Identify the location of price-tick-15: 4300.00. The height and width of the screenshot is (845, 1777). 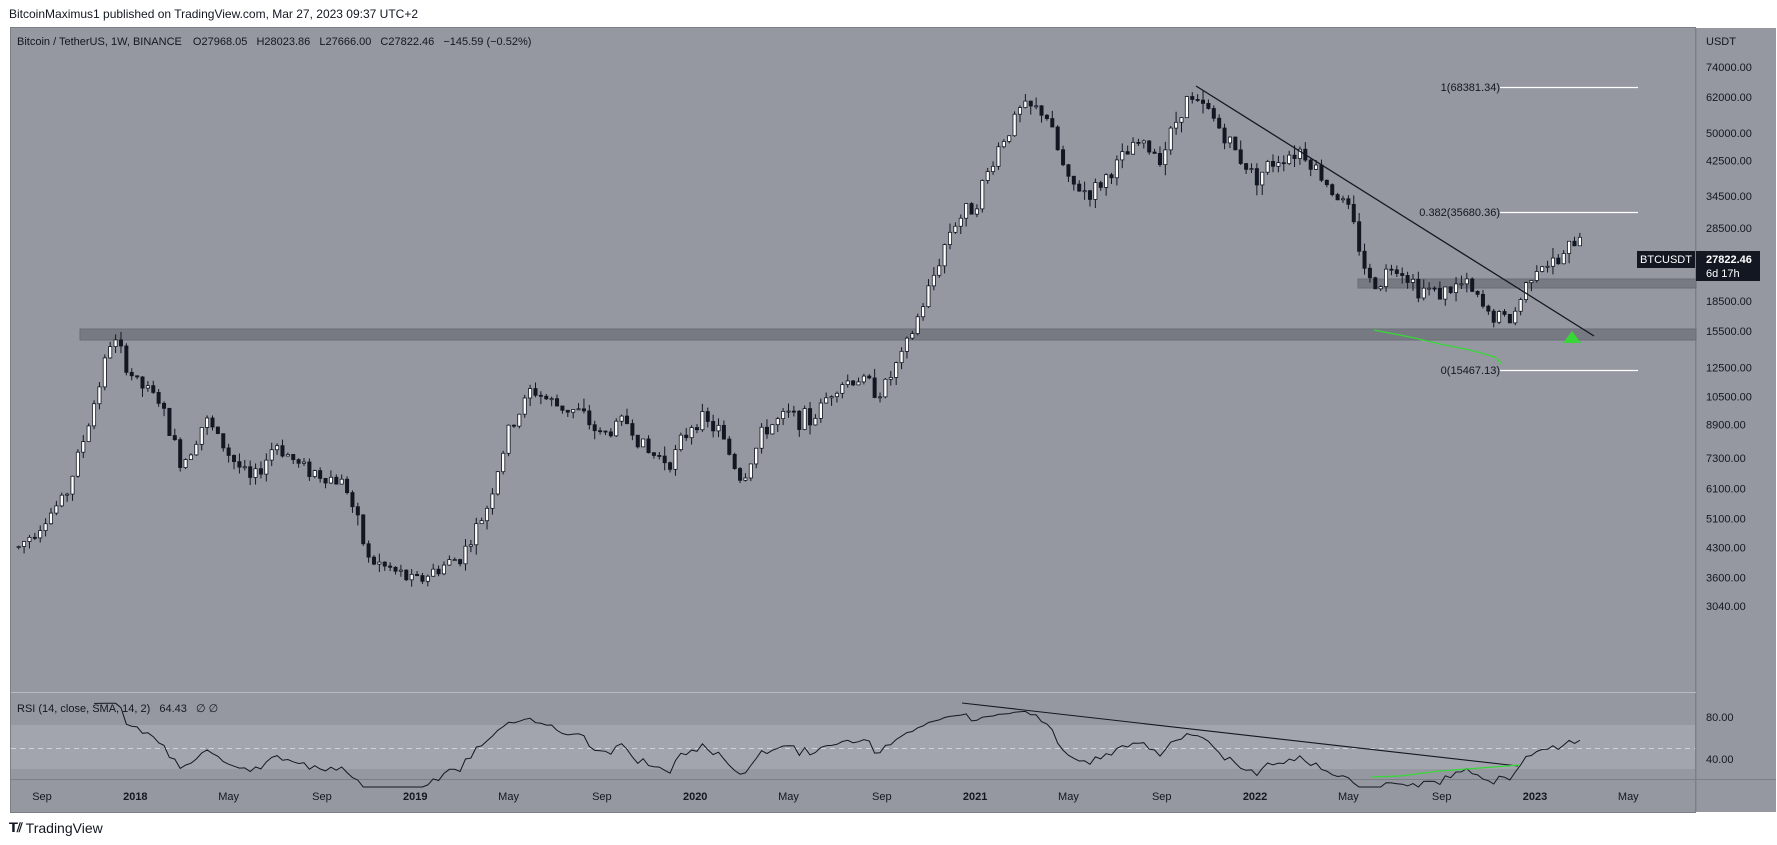
(1726, 548).